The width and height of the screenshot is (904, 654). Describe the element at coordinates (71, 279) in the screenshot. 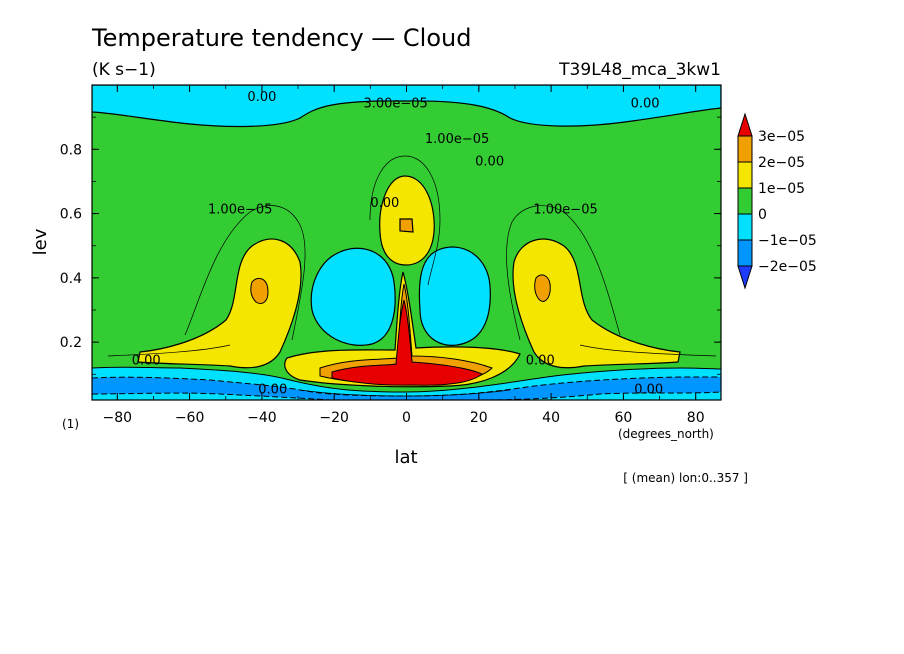

I see `y-tick-label: 0.4` at that location.